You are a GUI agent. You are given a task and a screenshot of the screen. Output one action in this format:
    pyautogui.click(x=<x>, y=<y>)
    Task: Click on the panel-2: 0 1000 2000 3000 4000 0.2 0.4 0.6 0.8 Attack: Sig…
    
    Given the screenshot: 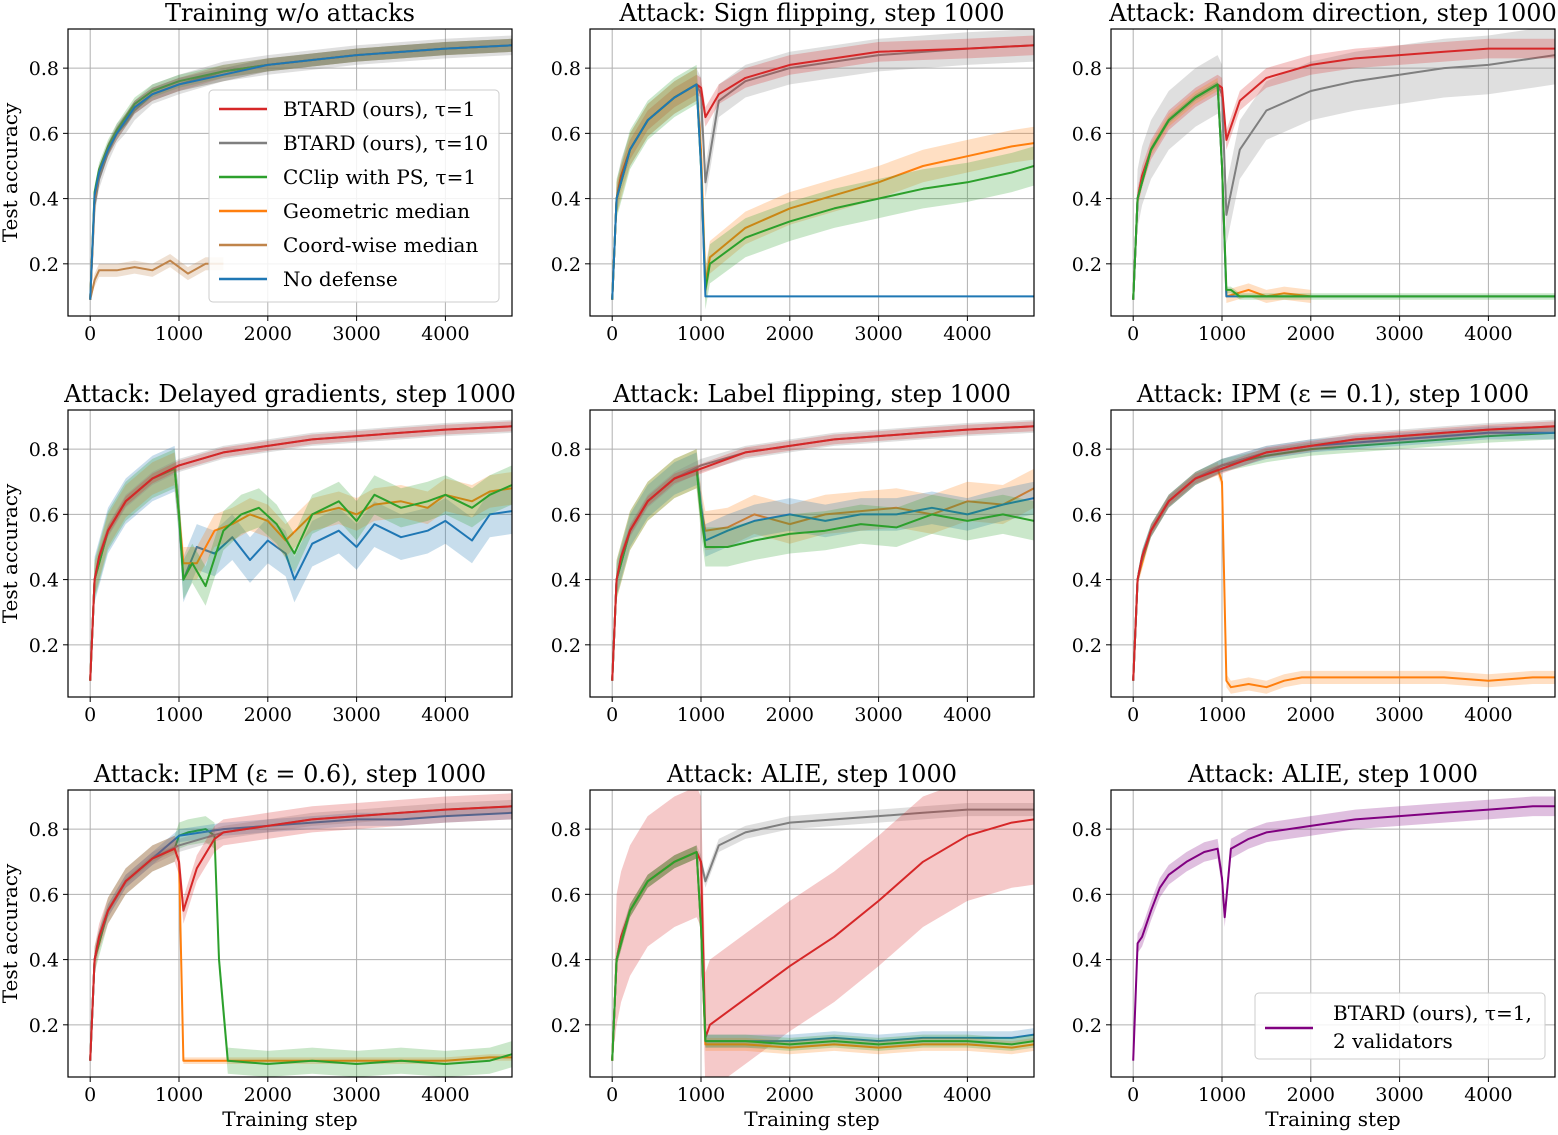 What is the action you would take?
    pyautogui.click(x=793, y=172)
    